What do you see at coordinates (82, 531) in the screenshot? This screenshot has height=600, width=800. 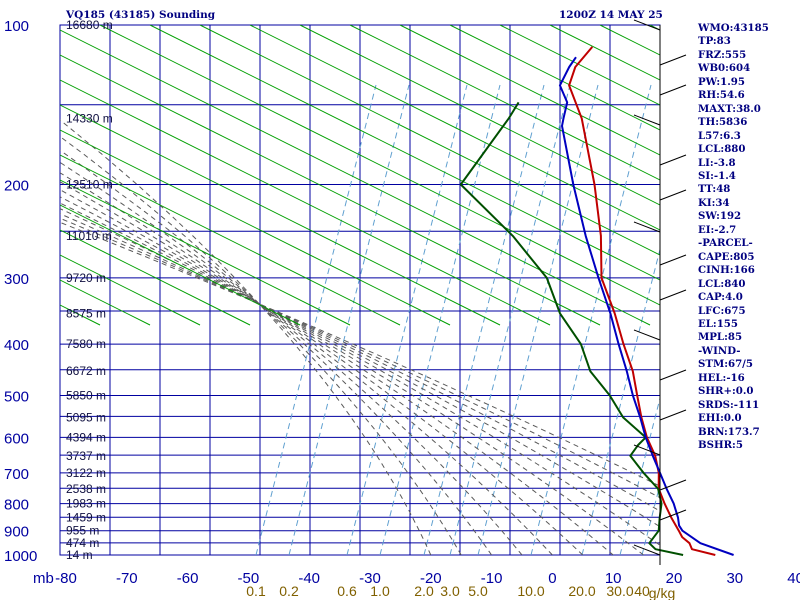 I see `height-label: 955 m` at bounding box center [82, 531].